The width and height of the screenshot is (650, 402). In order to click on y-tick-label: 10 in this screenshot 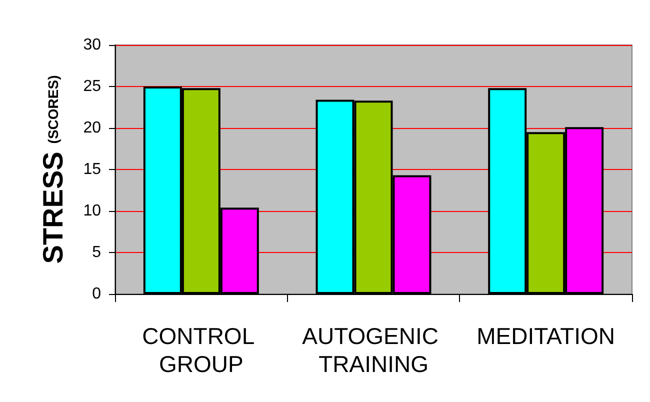, I will do `click(92, 211)`.